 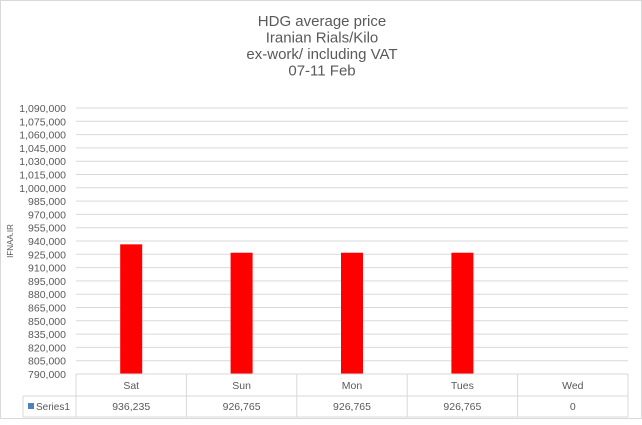 What do you see at coordinates (47, 322) in the screenshot?
I see `y-tick-label: 850,000` at bounding box center [47, 322].